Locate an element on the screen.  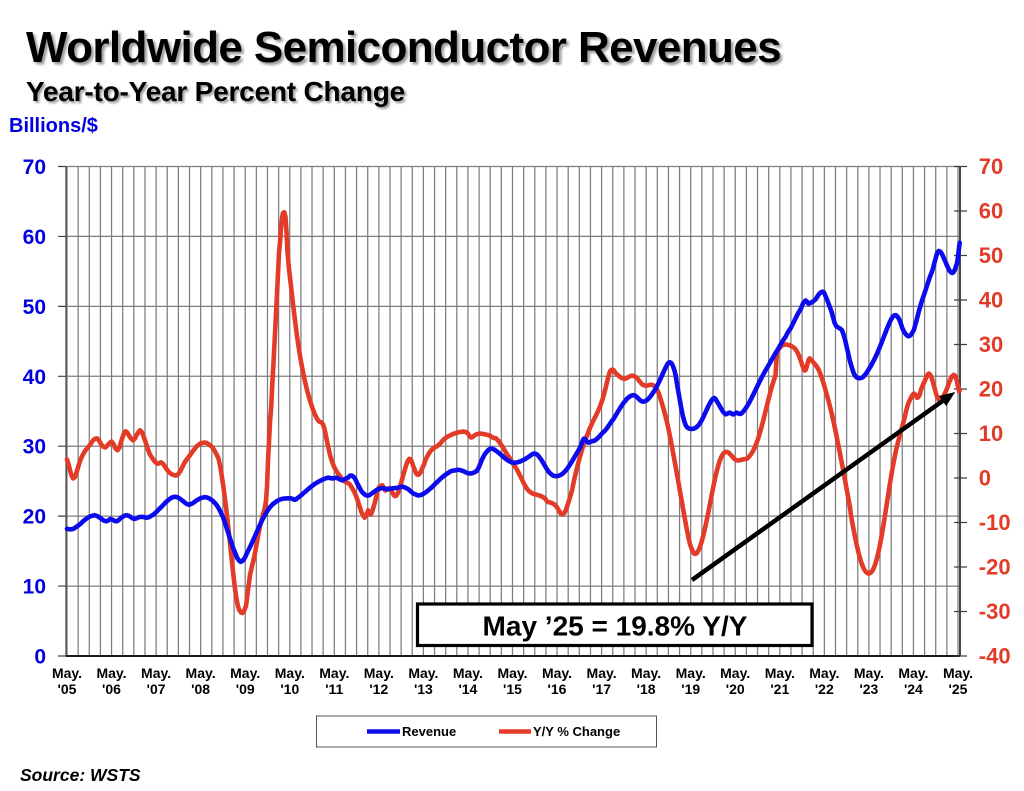
svg-text: '15 is located at coordinates (512, 689).